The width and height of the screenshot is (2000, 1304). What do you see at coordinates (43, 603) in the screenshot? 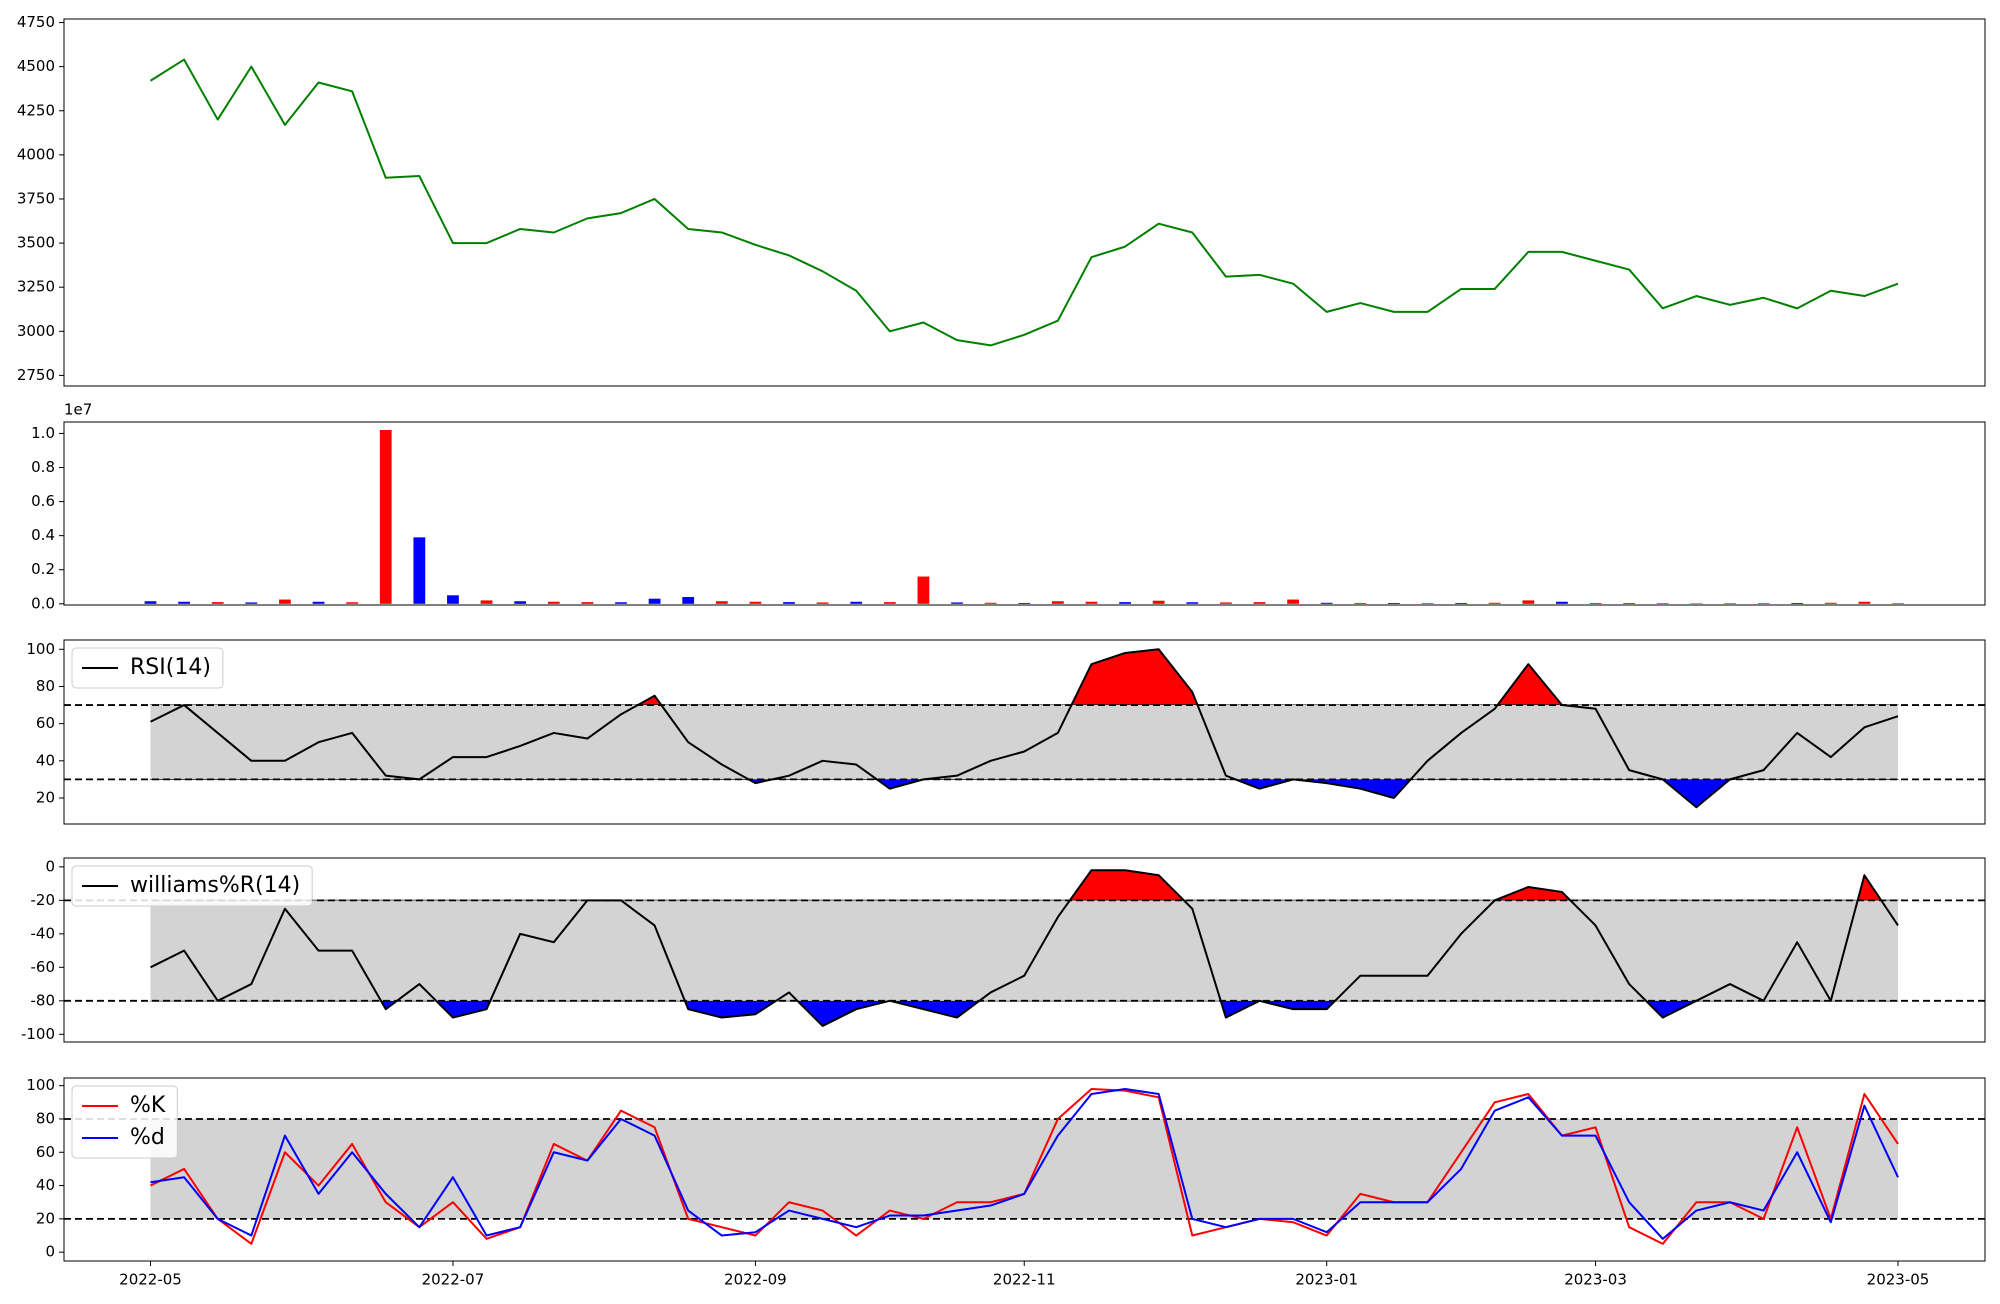
I see `y-tick-label: 0.0` at bounding box center [43, 603].